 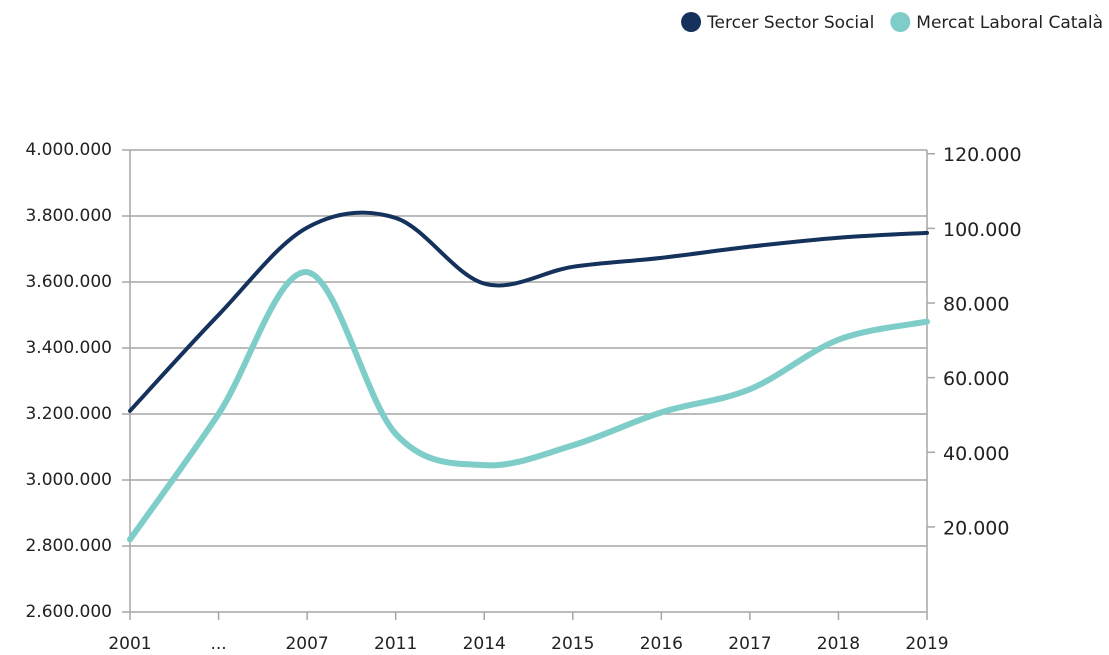 What do you see at coordinates (982, 155) in the screenshot?
I see `y2-tick-label: 120.000` at bounding box center [982, 155].